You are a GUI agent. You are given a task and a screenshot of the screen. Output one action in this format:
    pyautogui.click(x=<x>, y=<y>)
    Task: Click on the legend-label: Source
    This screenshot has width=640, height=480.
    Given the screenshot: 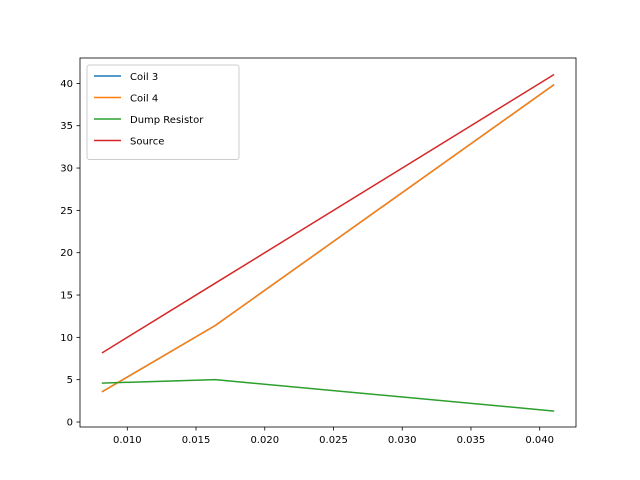 What is the action you would take?
    pyautogui.click(x=147, y=142)
    